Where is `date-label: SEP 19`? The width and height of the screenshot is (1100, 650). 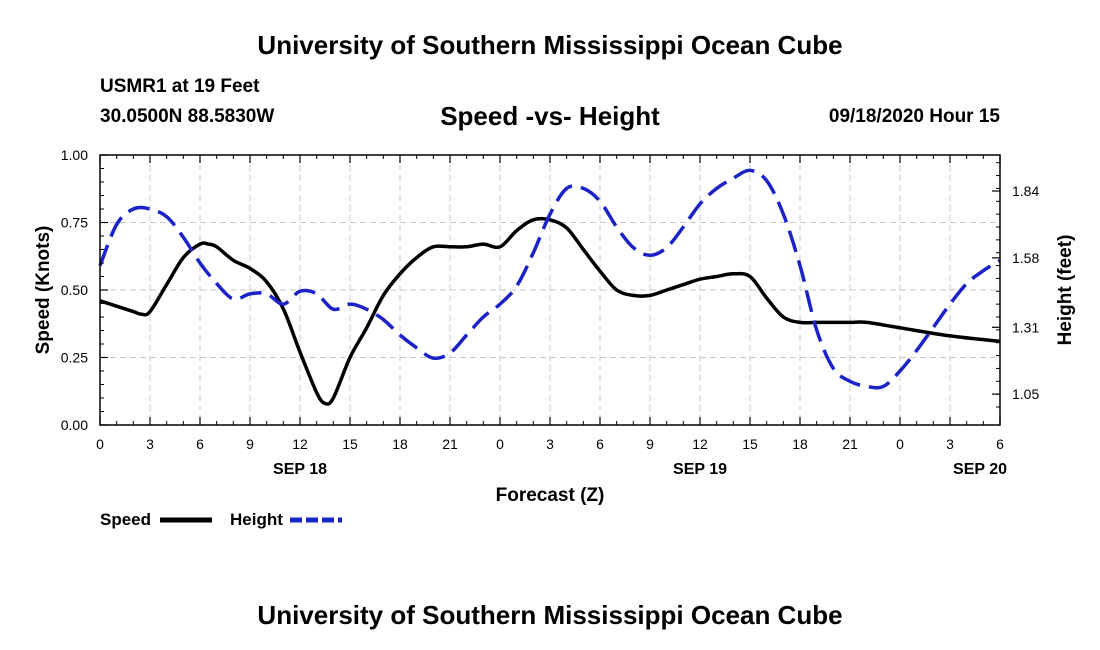 date-label: SEP 19 is located at coordinates (700, 469).